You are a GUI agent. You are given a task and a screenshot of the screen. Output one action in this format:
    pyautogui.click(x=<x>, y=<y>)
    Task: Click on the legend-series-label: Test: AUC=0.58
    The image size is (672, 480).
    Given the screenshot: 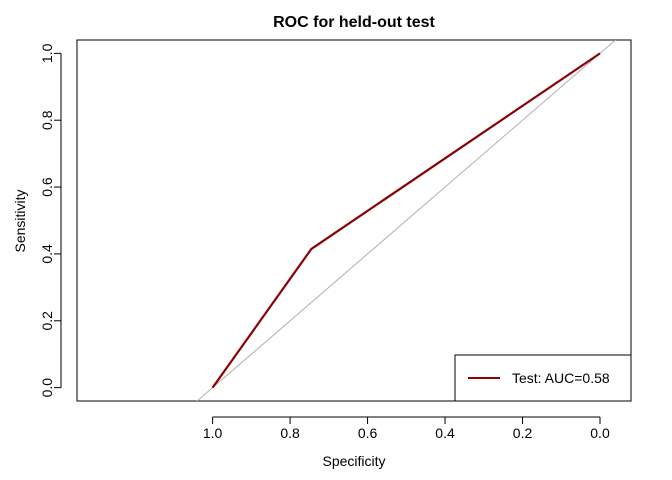 What is the action you would take?
    pyautogui.click(x=561, y=378)
    